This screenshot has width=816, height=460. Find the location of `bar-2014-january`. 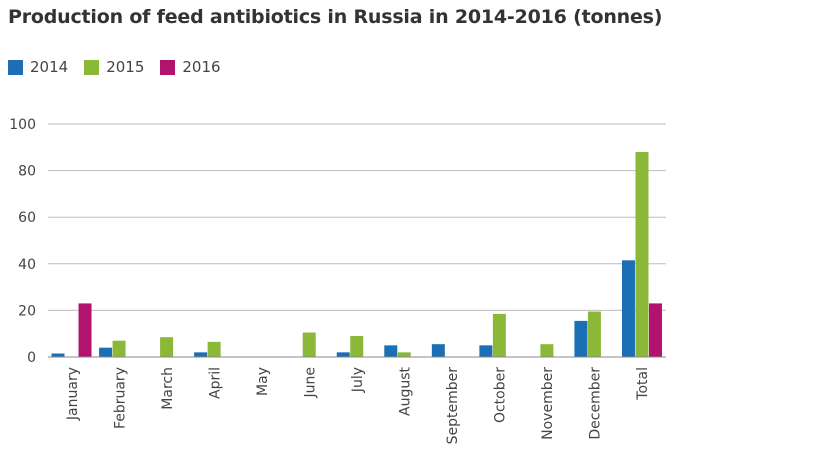

bar-2014-january is located at coordinates (58, 355).